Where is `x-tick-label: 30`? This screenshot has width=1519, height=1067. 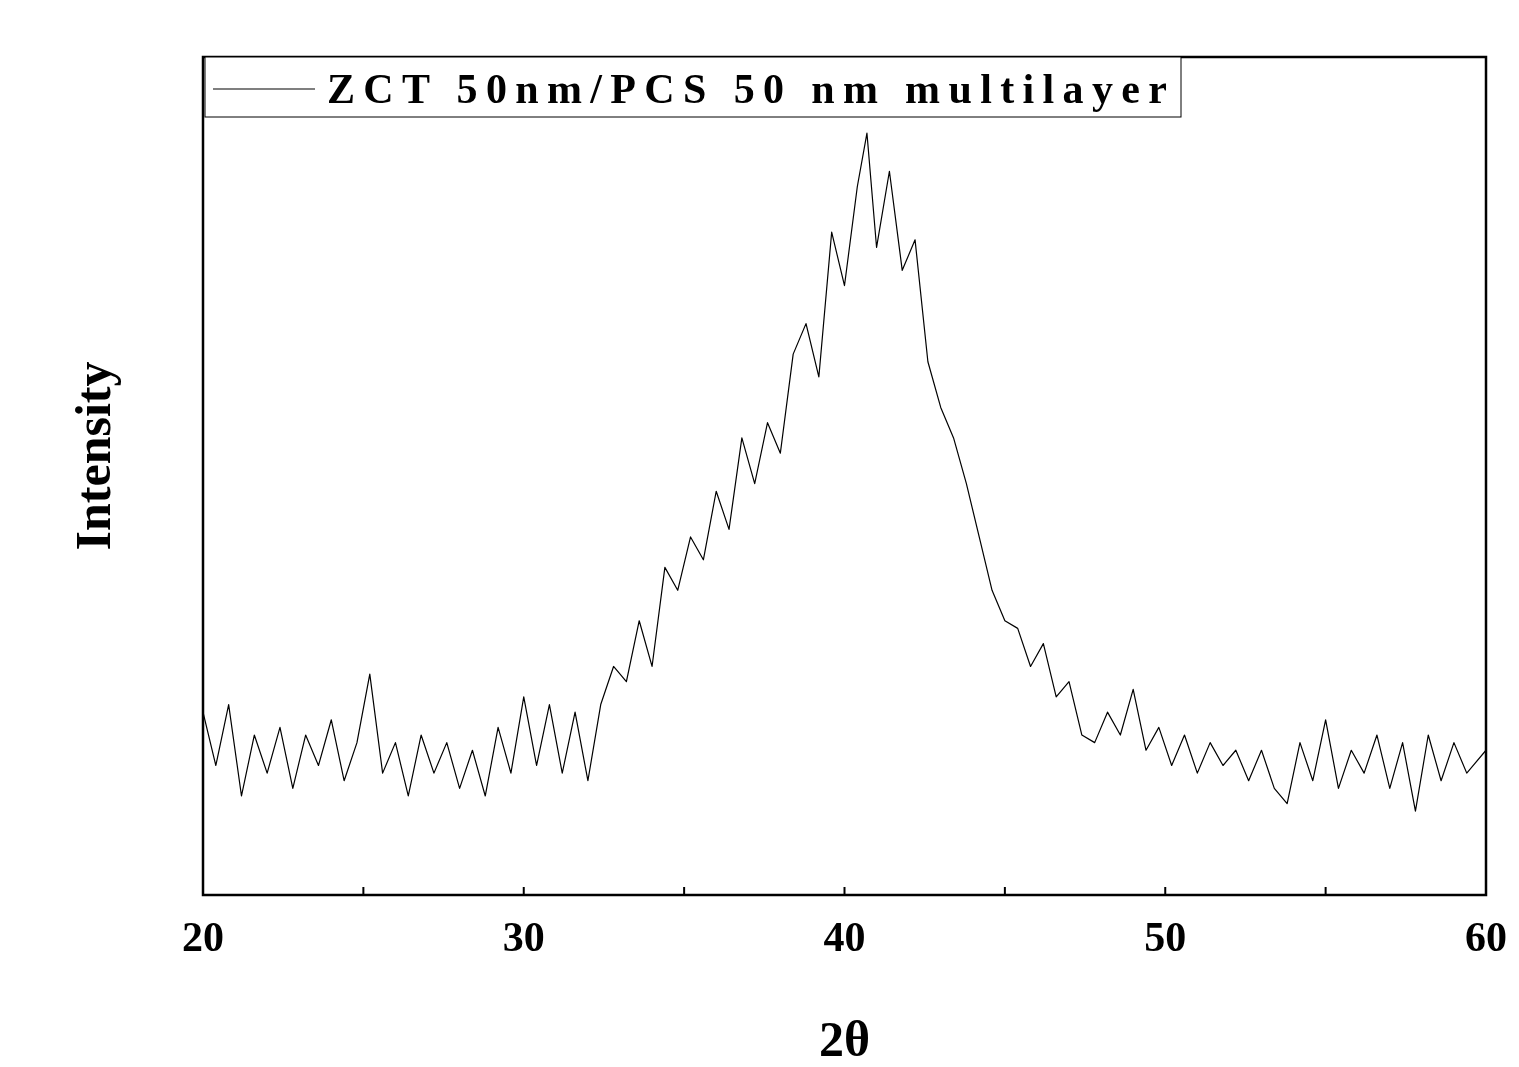
x-tick-label: 30 is located at coordinates (523, 937).